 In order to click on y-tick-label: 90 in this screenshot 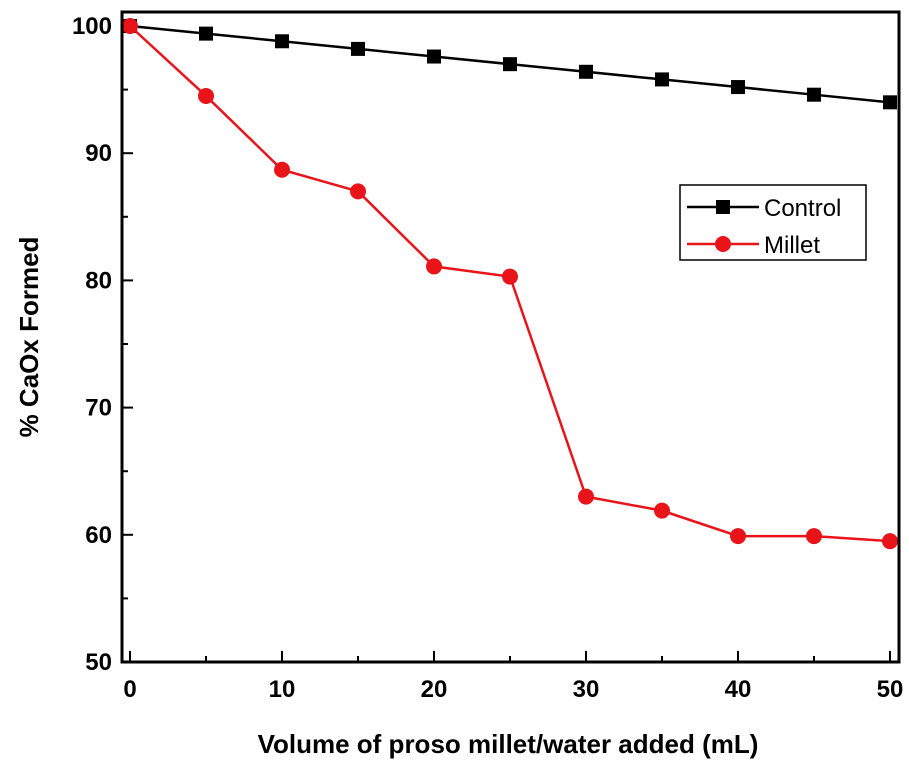, I will do `click(98, 153)`.